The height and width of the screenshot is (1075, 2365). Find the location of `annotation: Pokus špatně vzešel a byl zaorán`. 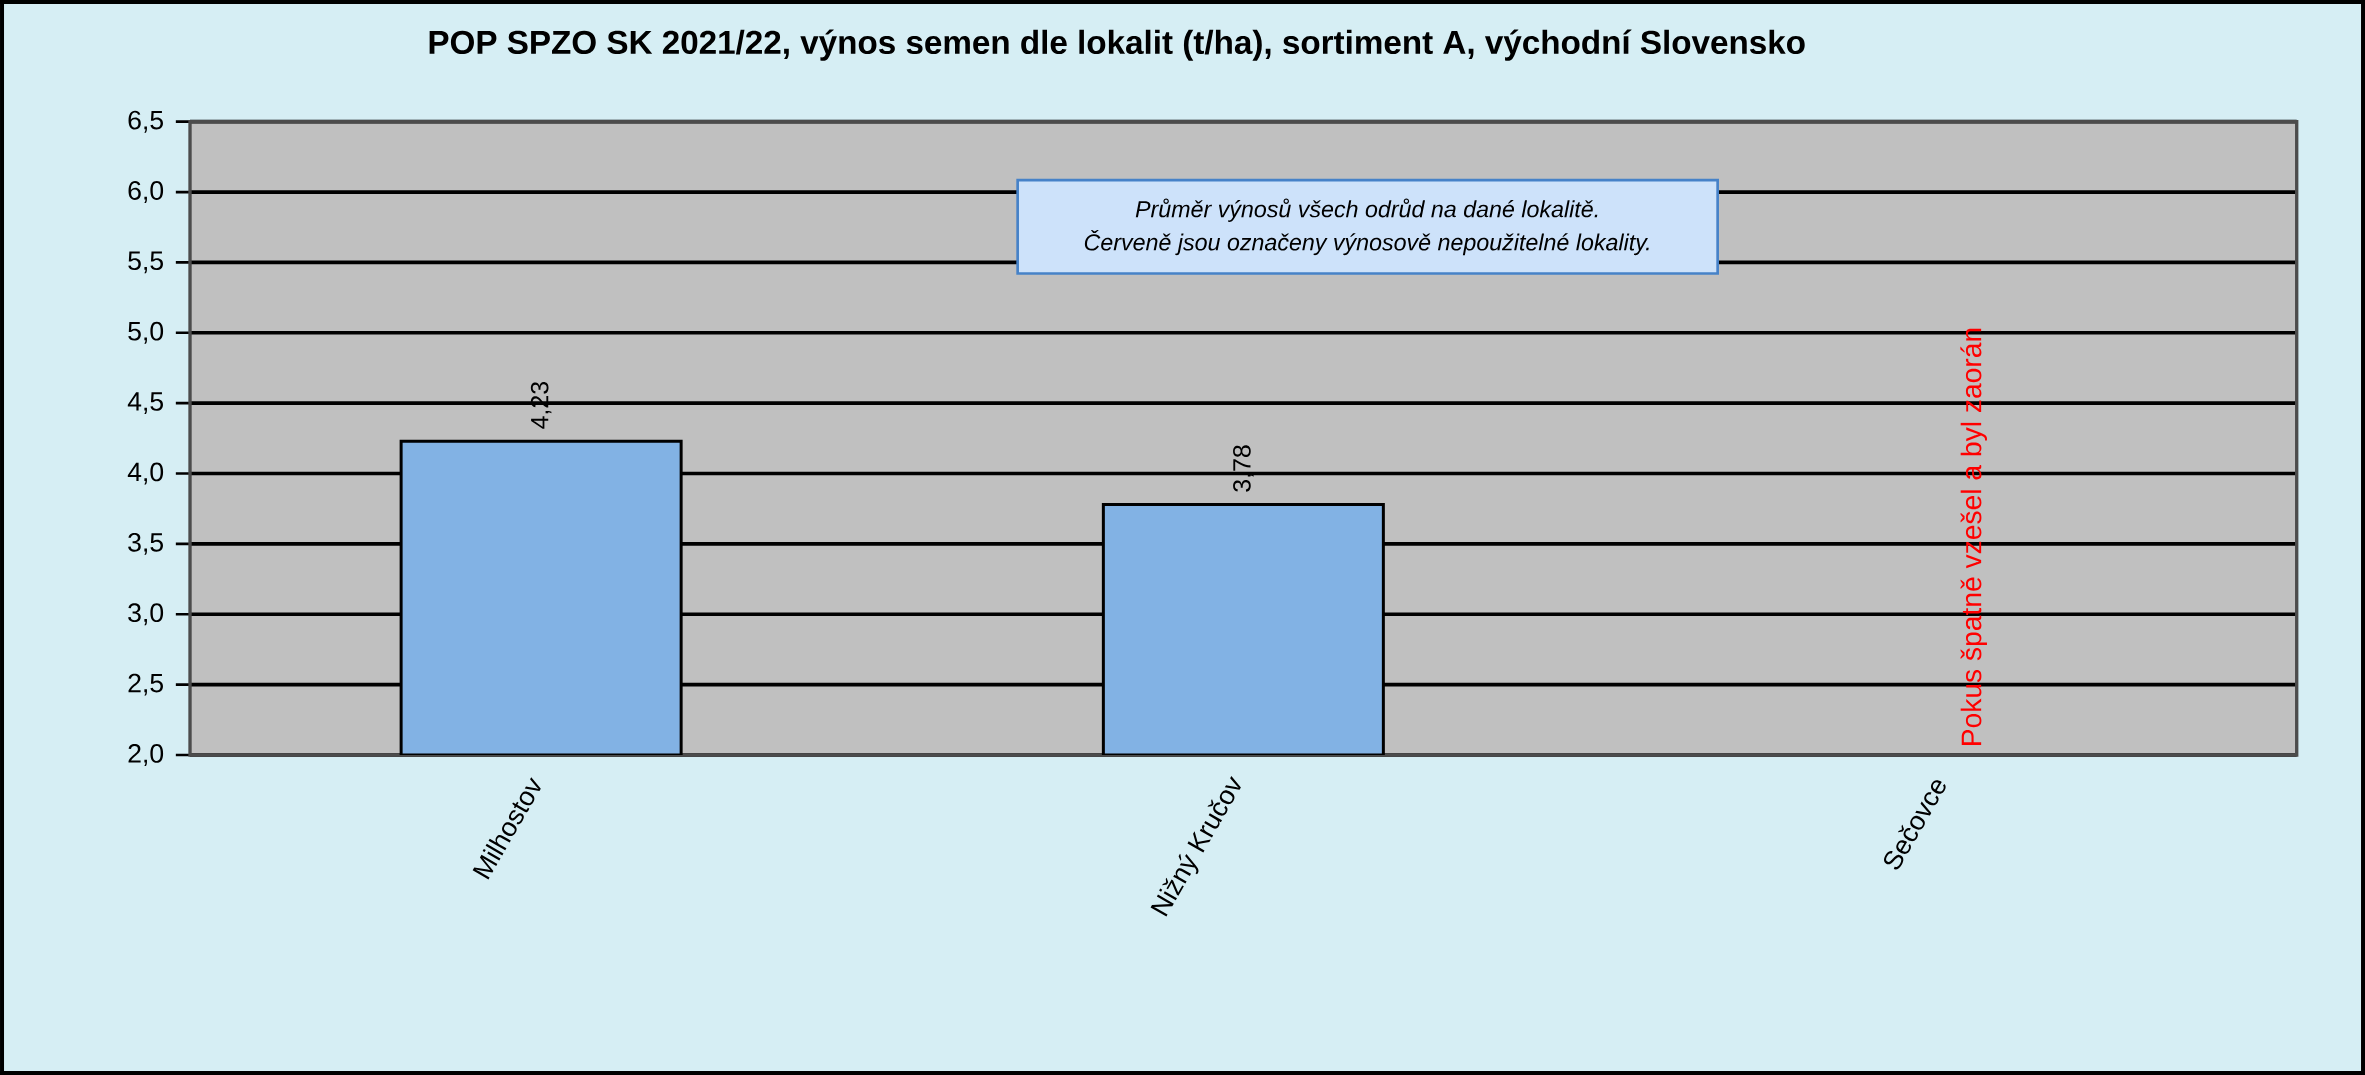

annotation: Pokus špatně vzešel a byl zaorán is located at coordinates (1973, 537).